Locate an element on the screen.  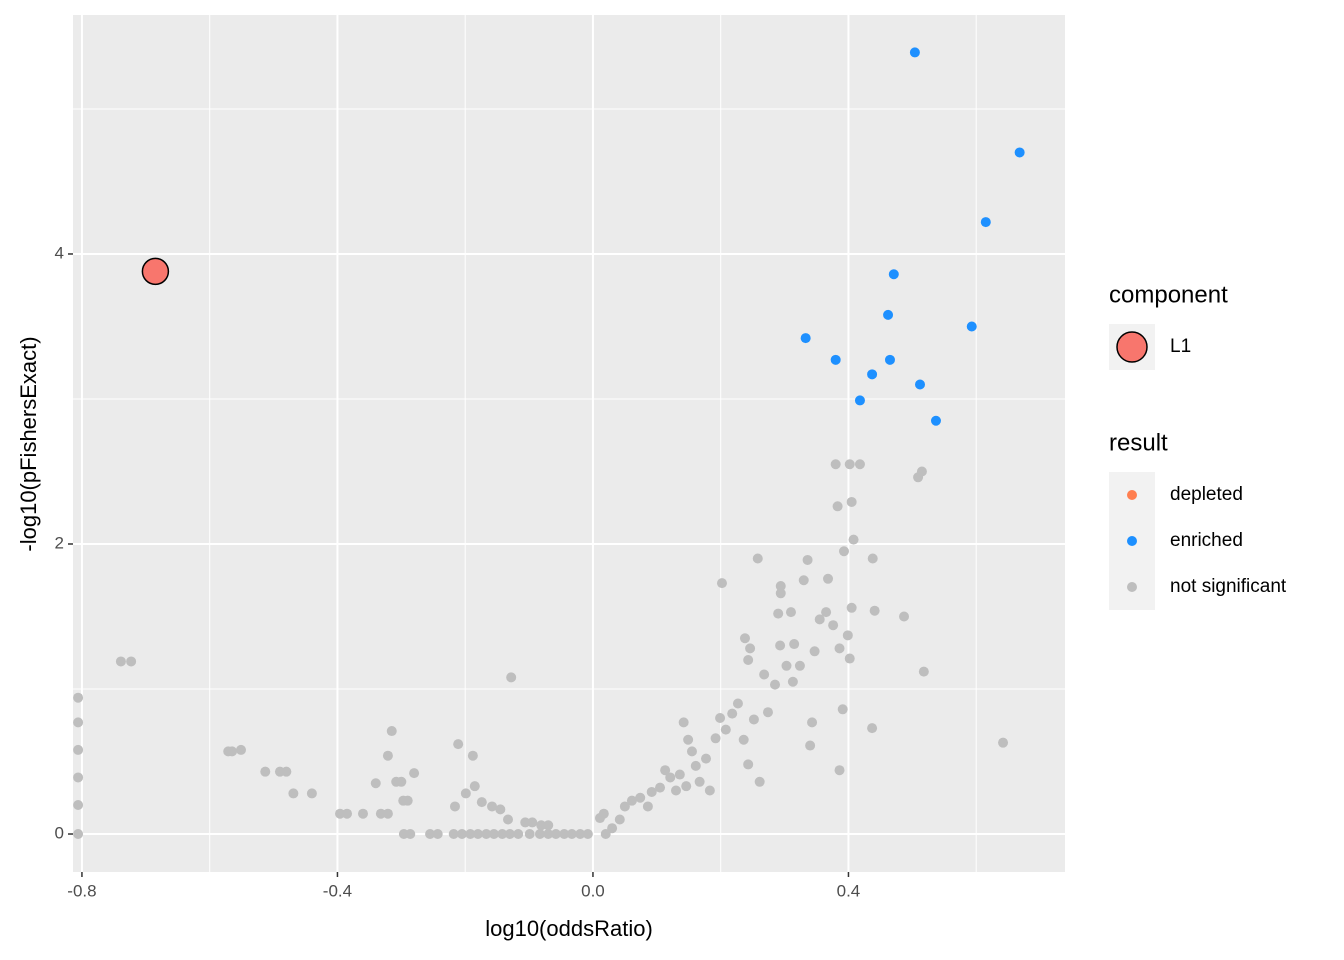
y-tick-label: 0 is located at coordinates (59, 832).